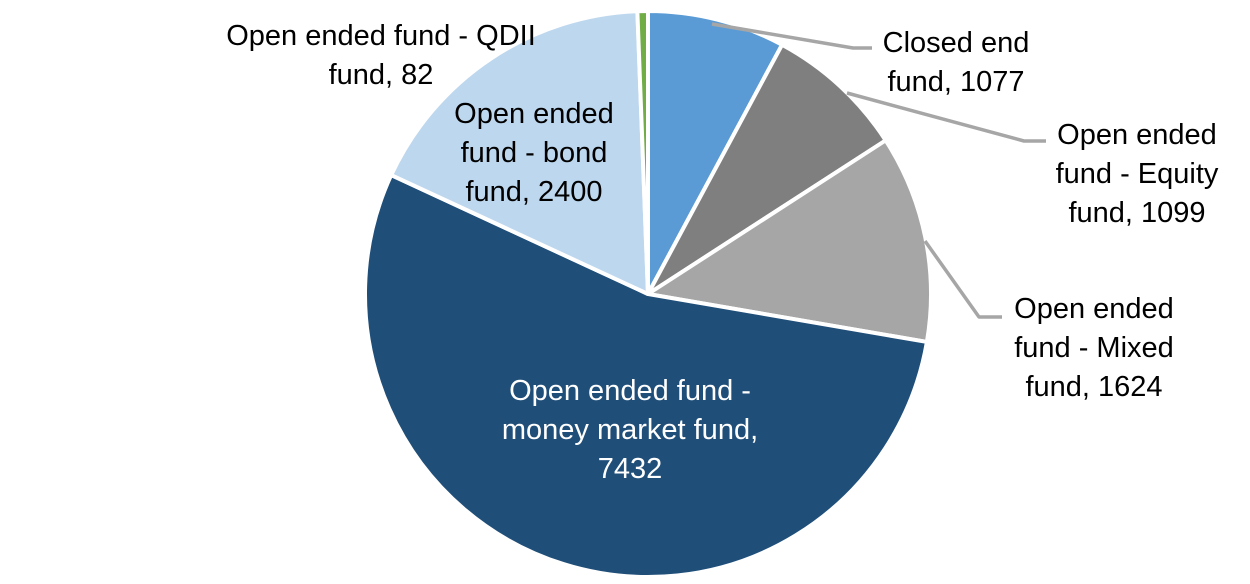 The image size is (1250, 584). I want to click on pie-label-open-ended-fund-money-market-fund: Open ended fund - money market fund, 7432, so click(630, 430).